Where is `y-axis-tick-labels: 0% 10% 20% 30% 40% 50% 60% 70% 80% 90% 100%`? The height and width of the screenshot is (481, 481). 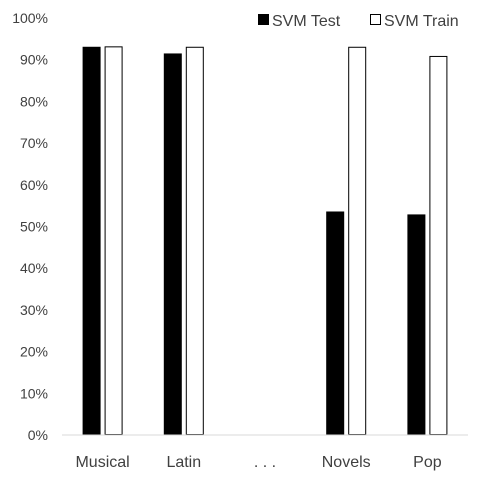 y-axis-tick-labels: 0% 10% 20% 30% 40% 50% 60% 70% 80% 90% 100% is located at coordinates (30, 226).